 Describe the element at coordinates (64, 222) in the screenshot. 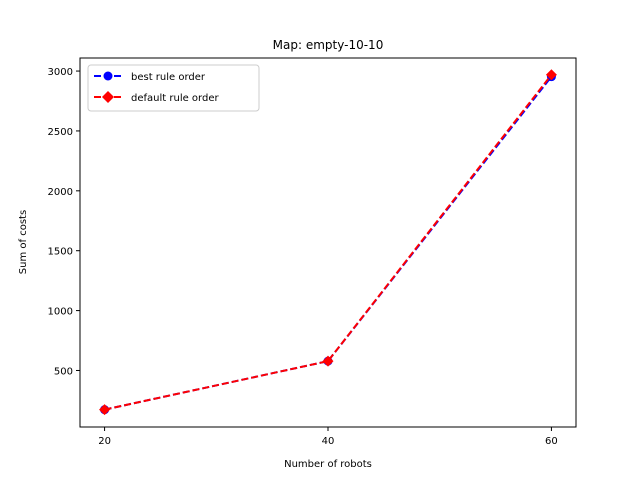

I see `y-axis: 500 1000 1500 2000 2500 3000` at that location.